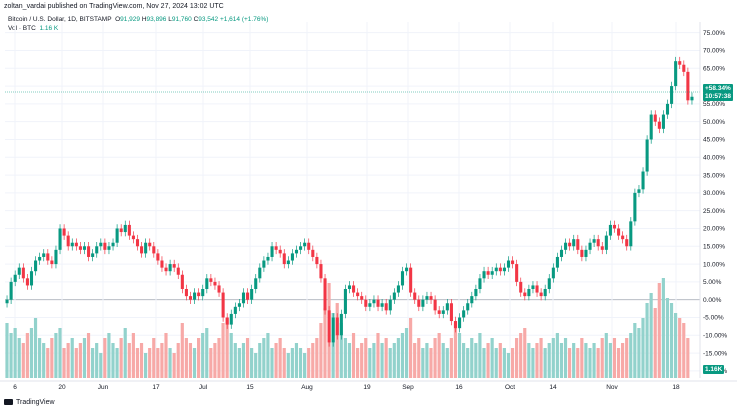 The image size is (737, 411). I want to click on y-tick-label: 70.00%, so click(714, 51).